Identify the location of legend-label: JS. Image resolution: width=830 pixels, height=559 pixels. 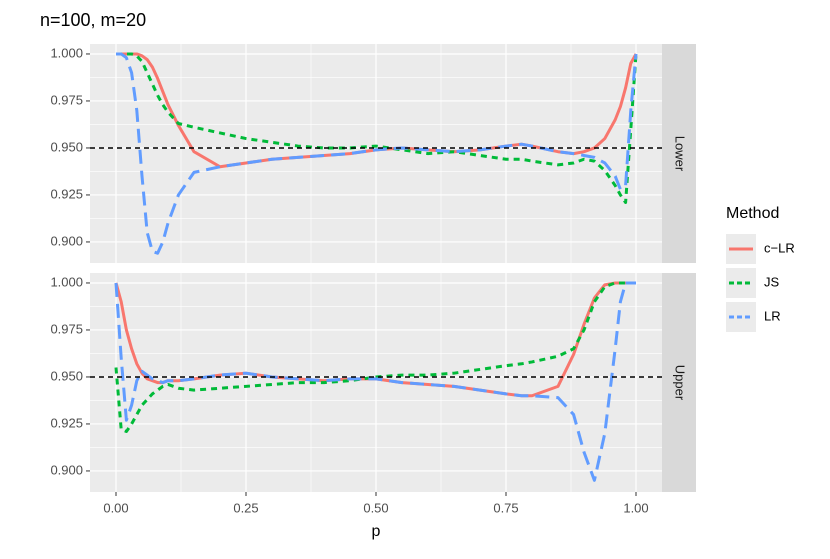
(772, 281).